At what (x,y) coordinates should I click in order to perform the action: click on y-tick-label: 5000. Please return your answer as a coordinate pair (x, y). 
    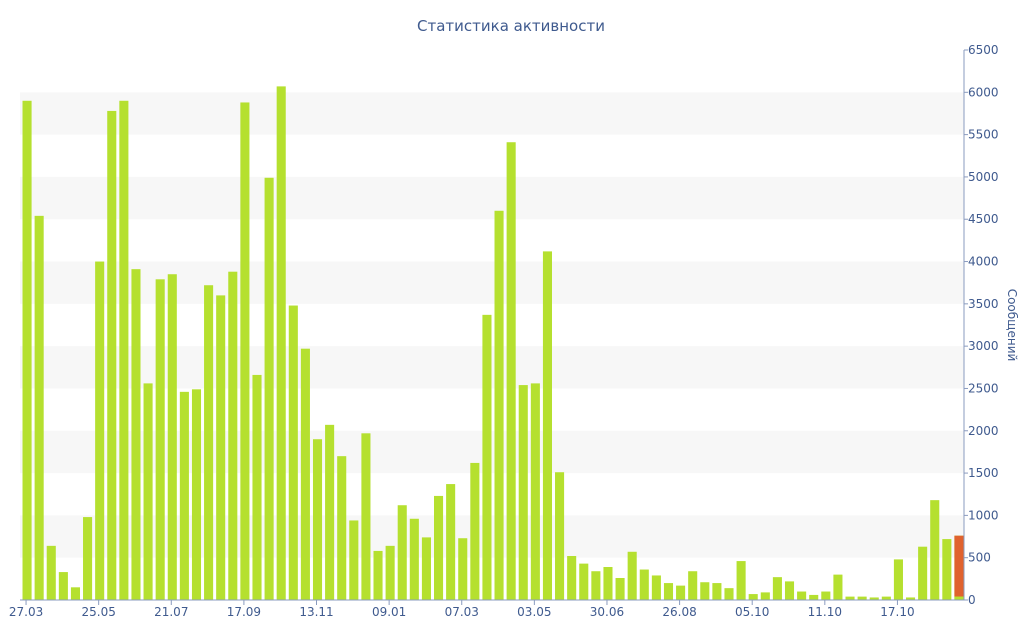
    Looking at the image, I should click on (983, 177).